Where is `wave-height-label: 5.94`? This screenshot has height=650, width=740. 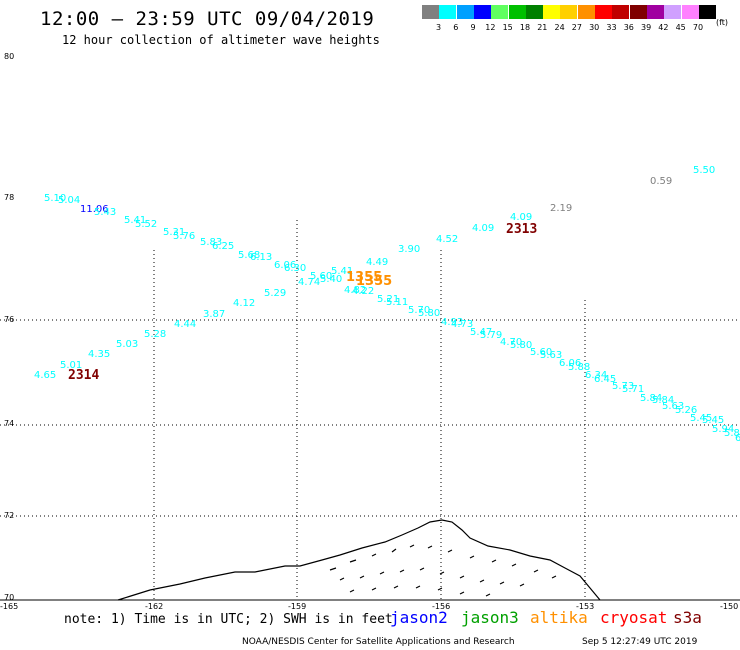
wave-height-label: 5.94 is located at coordinates (723, 429).